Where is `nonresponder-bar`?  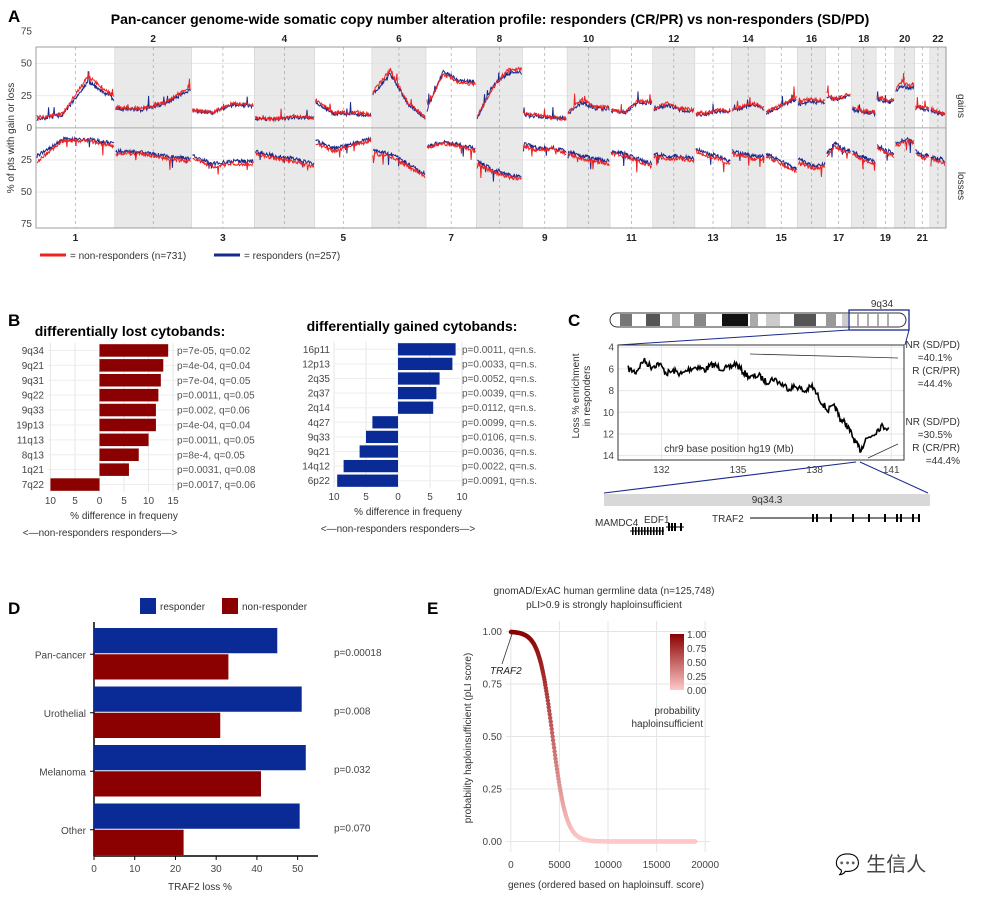 nonresponder-bar is located at coordinates (139, 842).